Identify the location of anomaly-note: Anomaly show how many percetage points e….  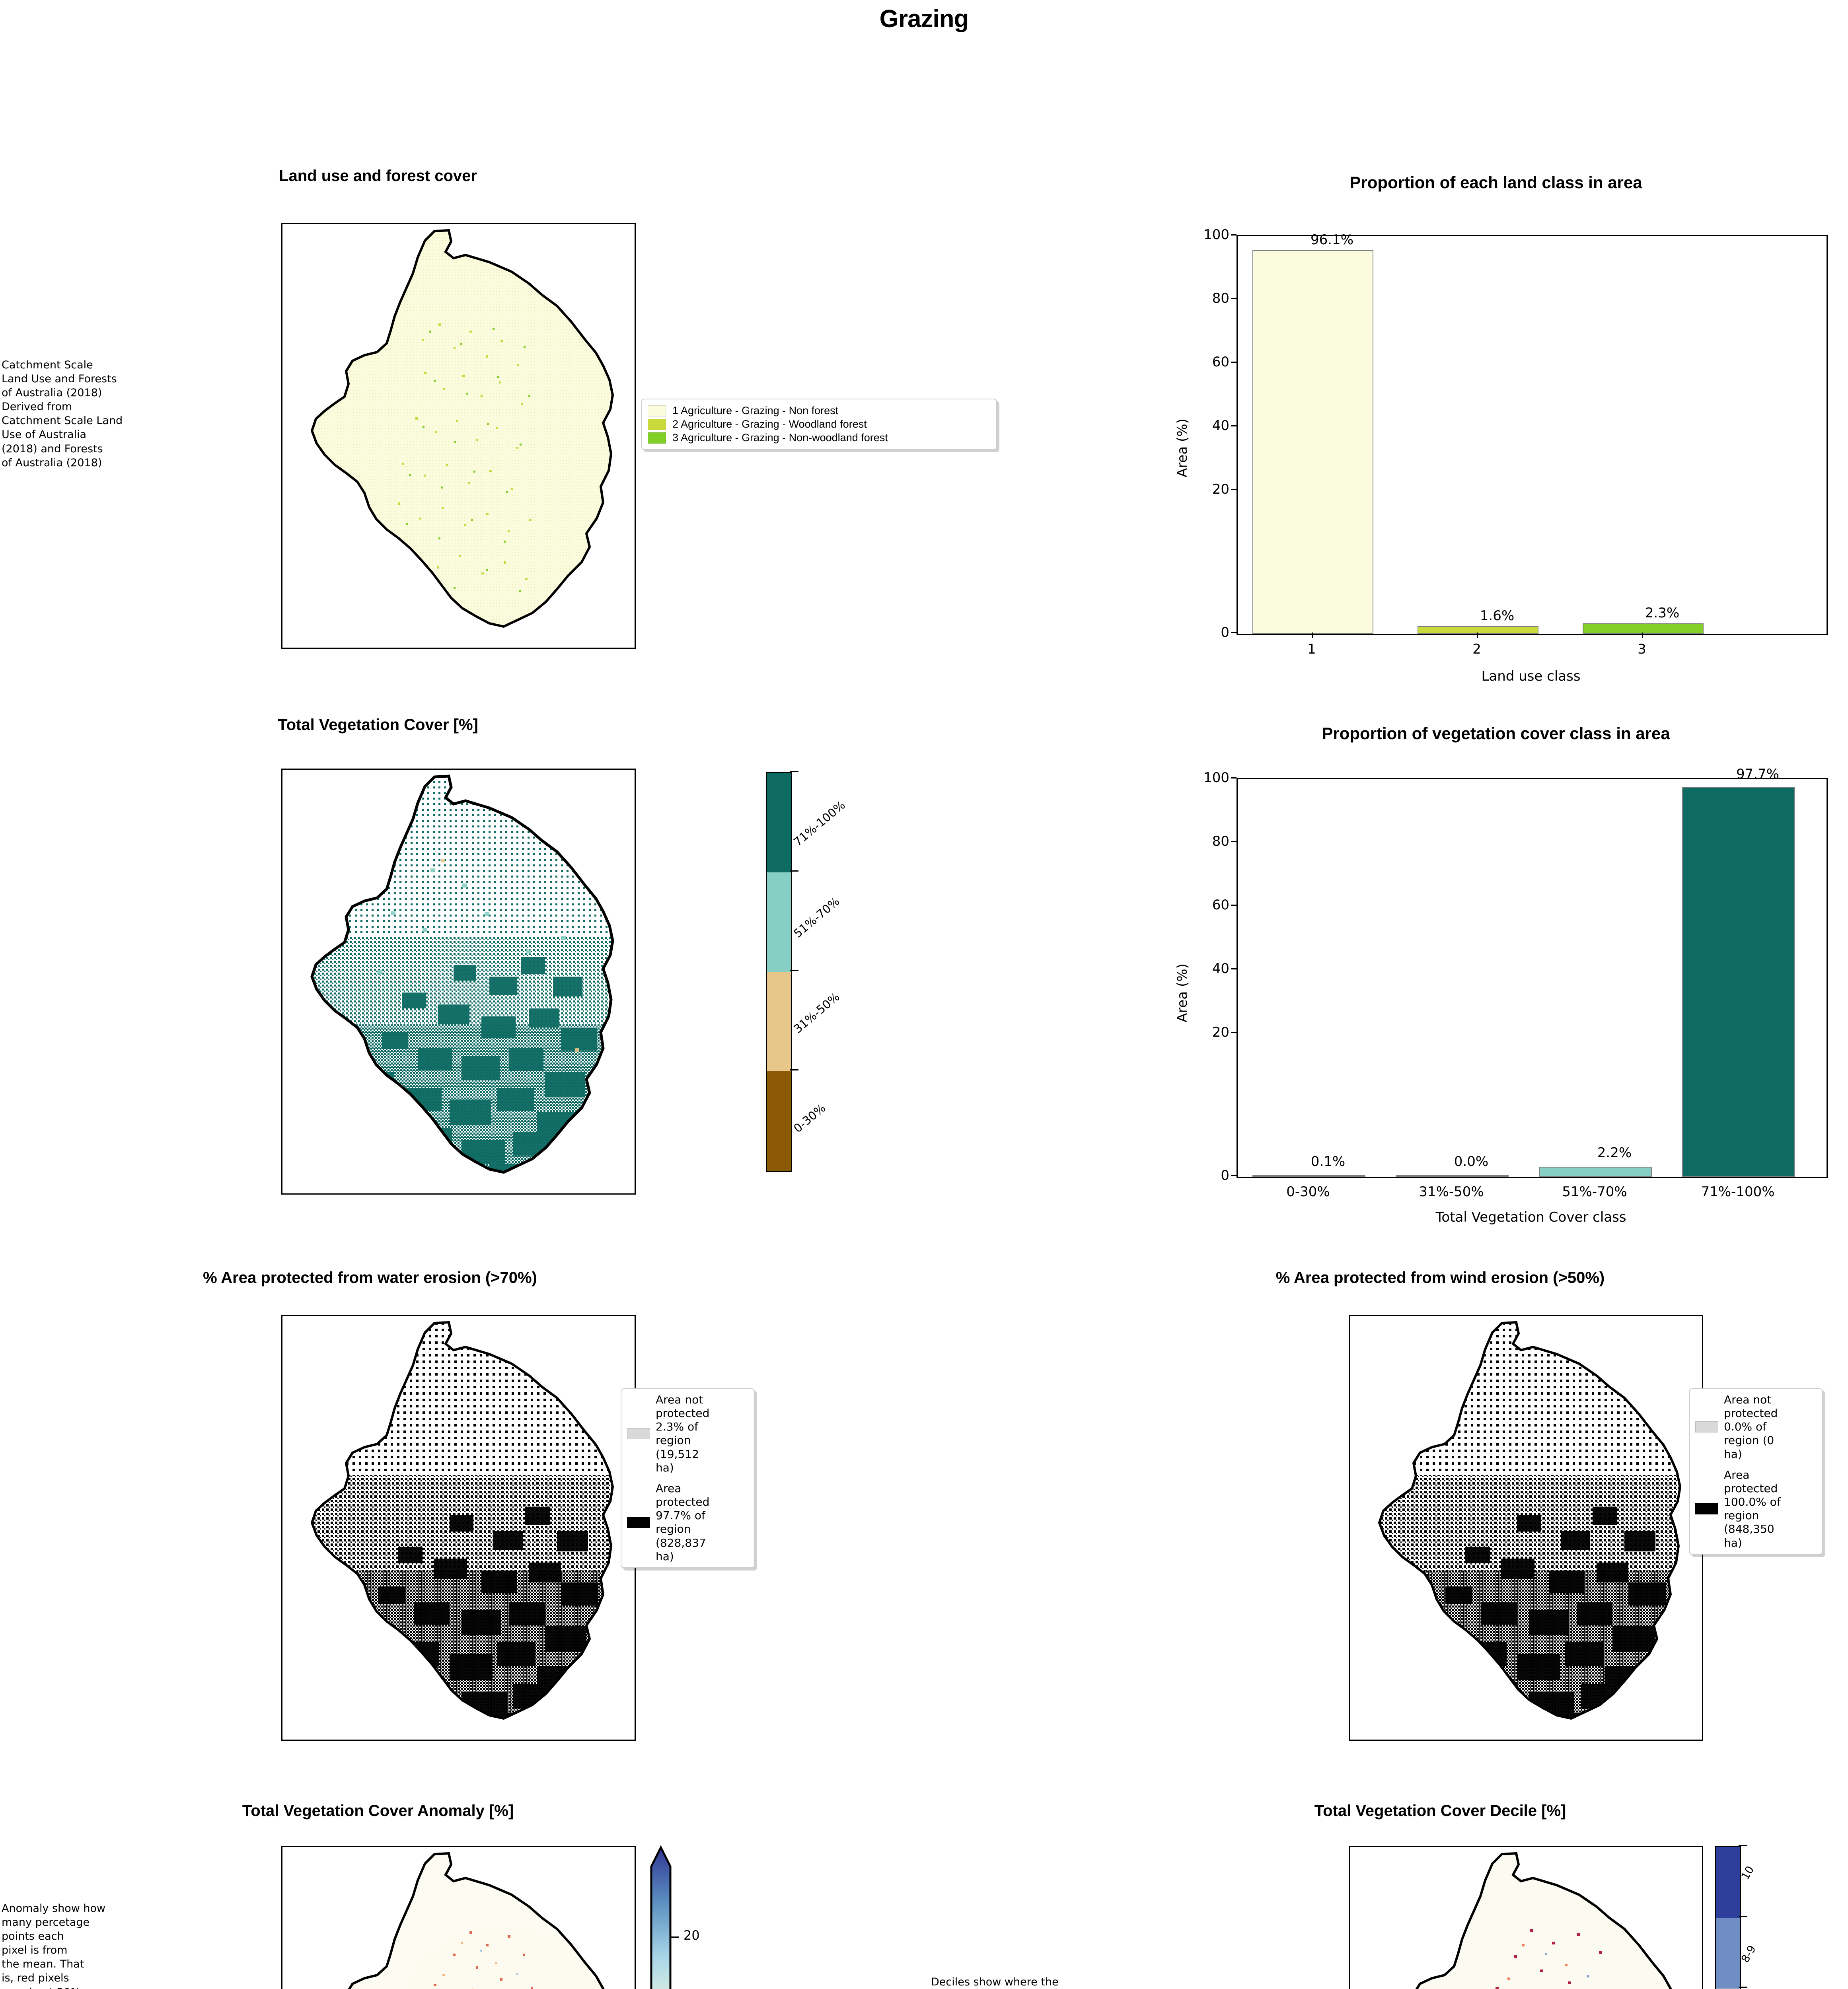
(54, 1945).